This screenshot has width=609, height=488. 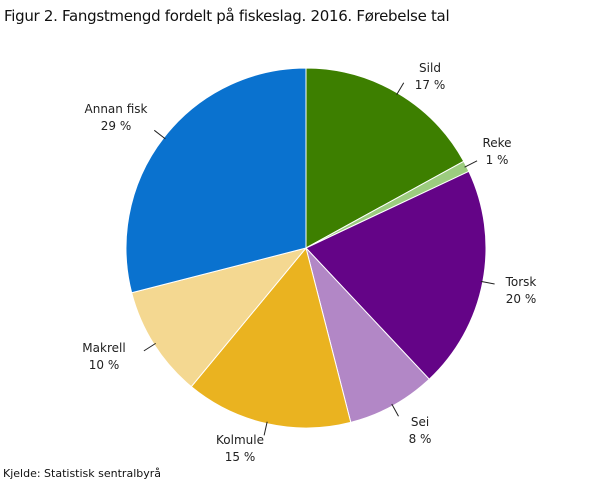 I want to click on slice-value-label: 29 %, so click(x=116, y=126).